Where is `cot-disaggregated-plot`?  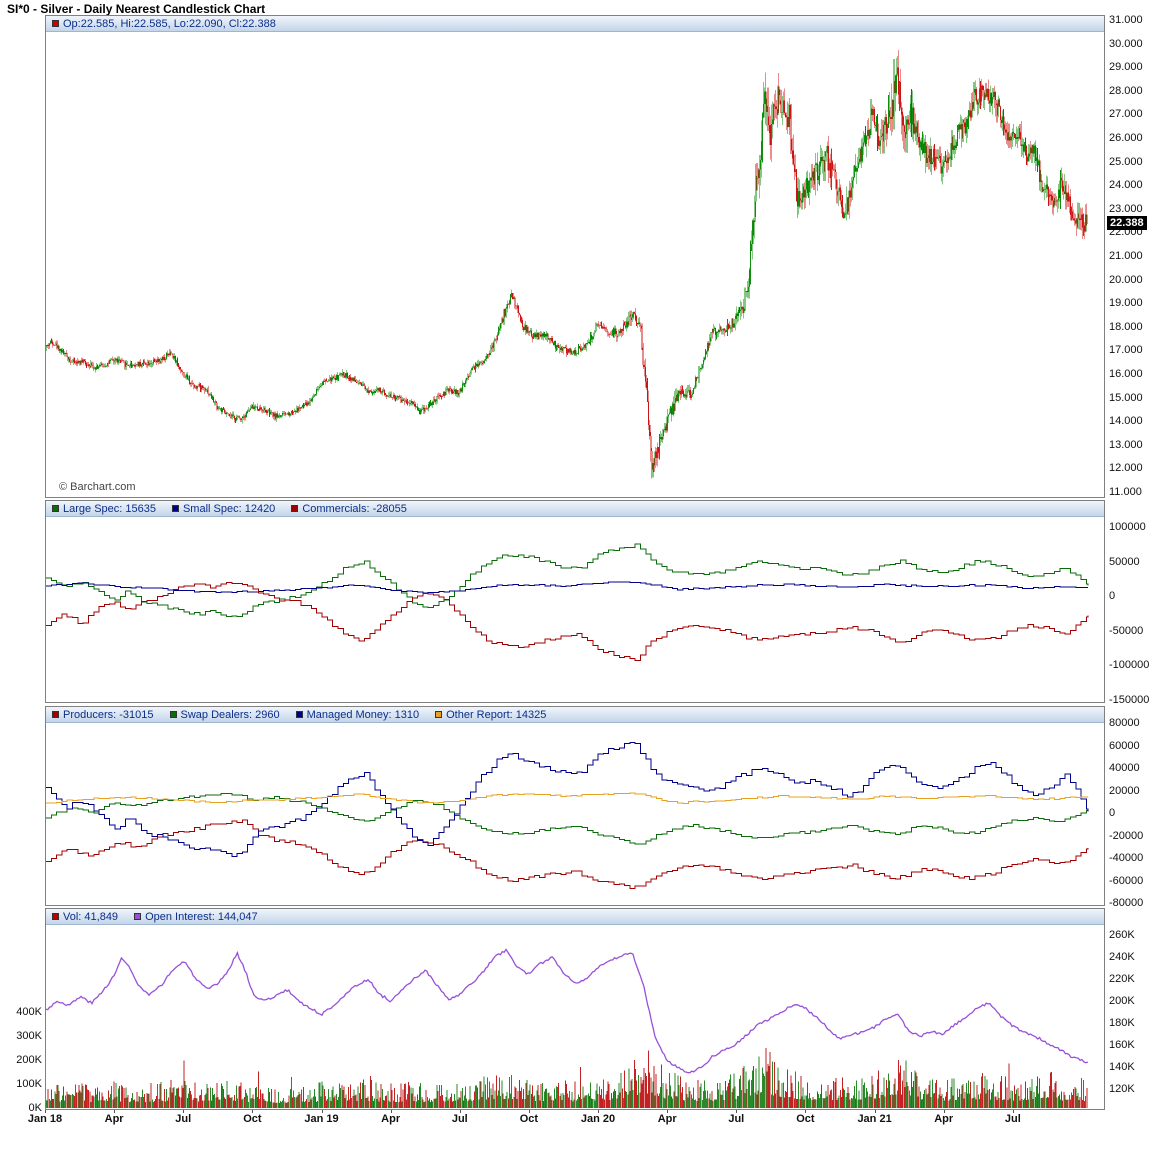 cot-disaggregated-plot is located at coordinates (567, 815).